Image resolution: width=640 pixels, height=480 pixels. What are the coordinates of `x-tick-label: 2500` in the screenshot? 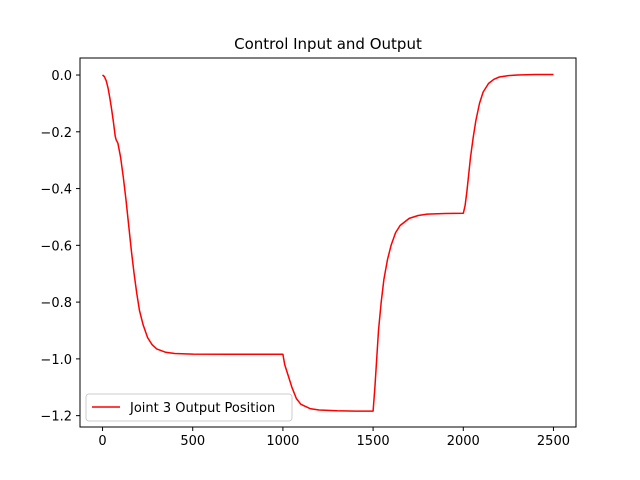 It's located at (553, 441).